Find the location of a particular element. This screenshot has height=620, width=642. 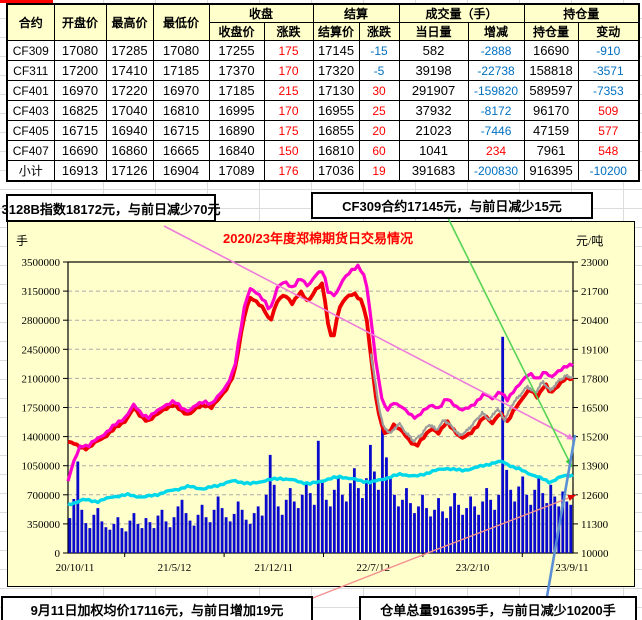

contract-cell: CF403 is located at coordinates (30, 110).